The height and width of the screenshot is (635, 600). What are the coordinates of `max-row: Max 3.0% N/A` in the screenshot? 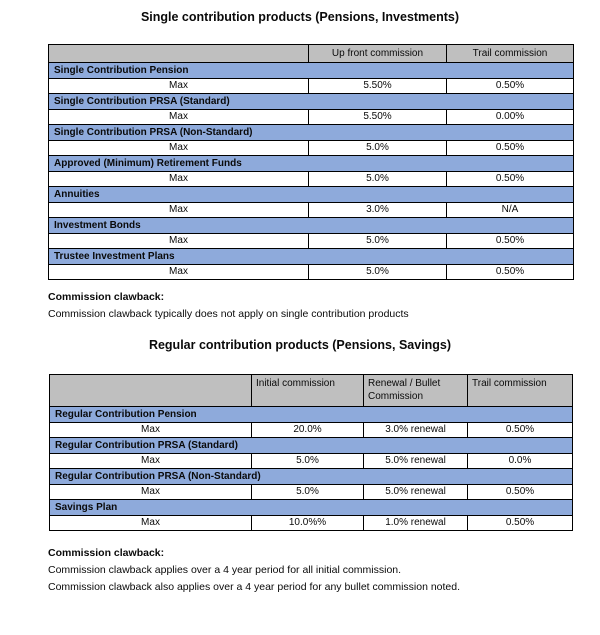 It's located at (311, 209).